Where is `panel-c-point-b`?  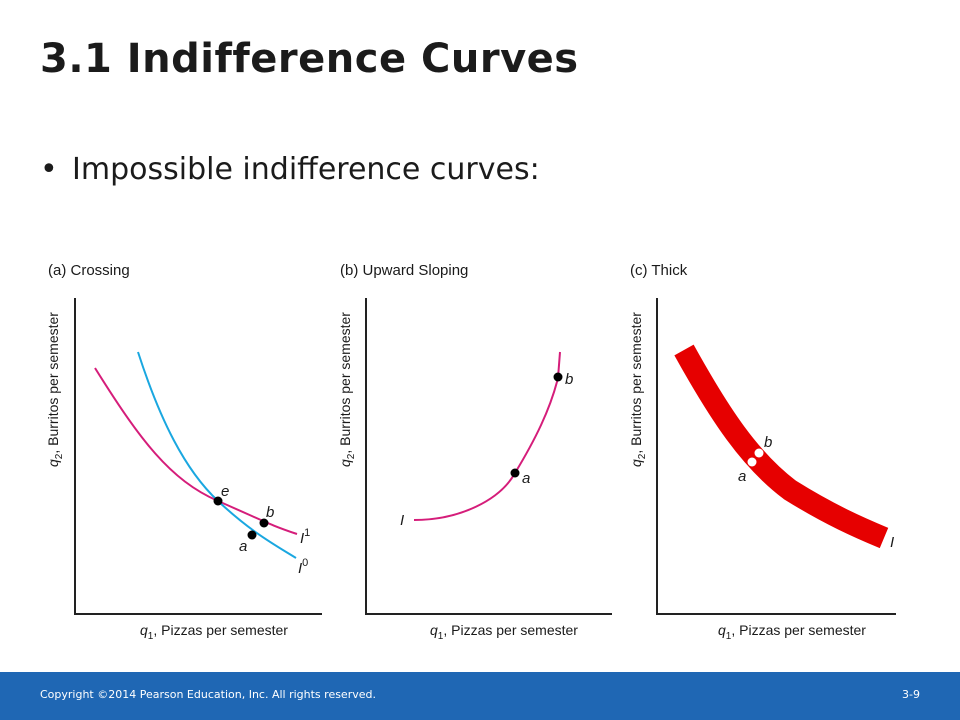 panel-c-point-b is located at coordinates (759, 453).